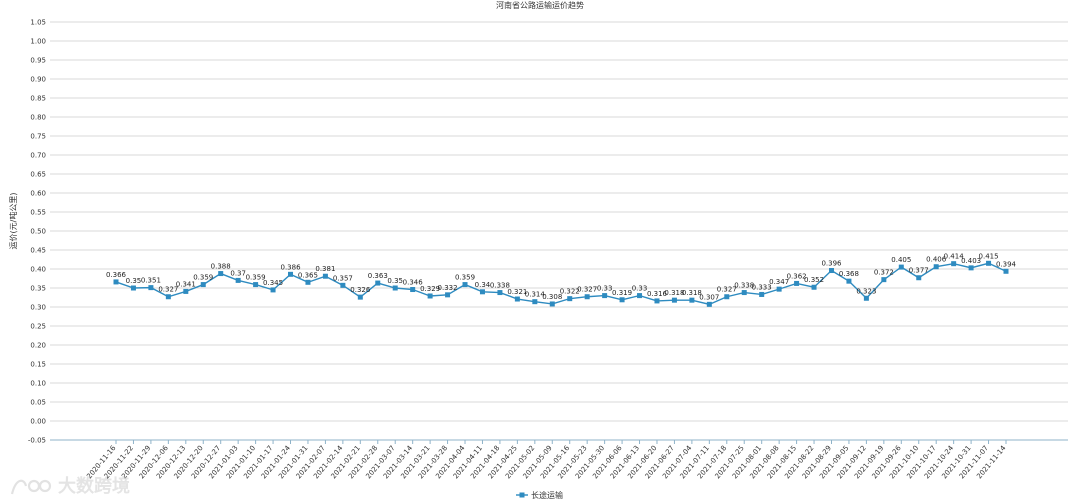  Describe the element at coordinates (378, 276) in the screenshot. I see `data-label: 0.363` at that location.